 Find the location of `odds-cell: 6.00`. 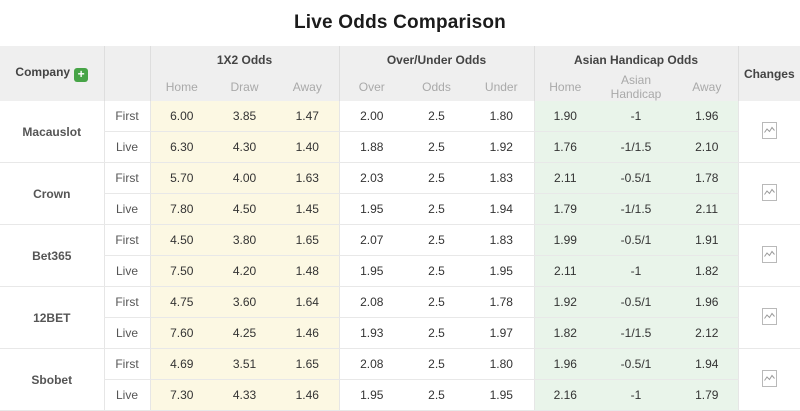

odds-cell: 6.00 is located at coordinates (181, 116).